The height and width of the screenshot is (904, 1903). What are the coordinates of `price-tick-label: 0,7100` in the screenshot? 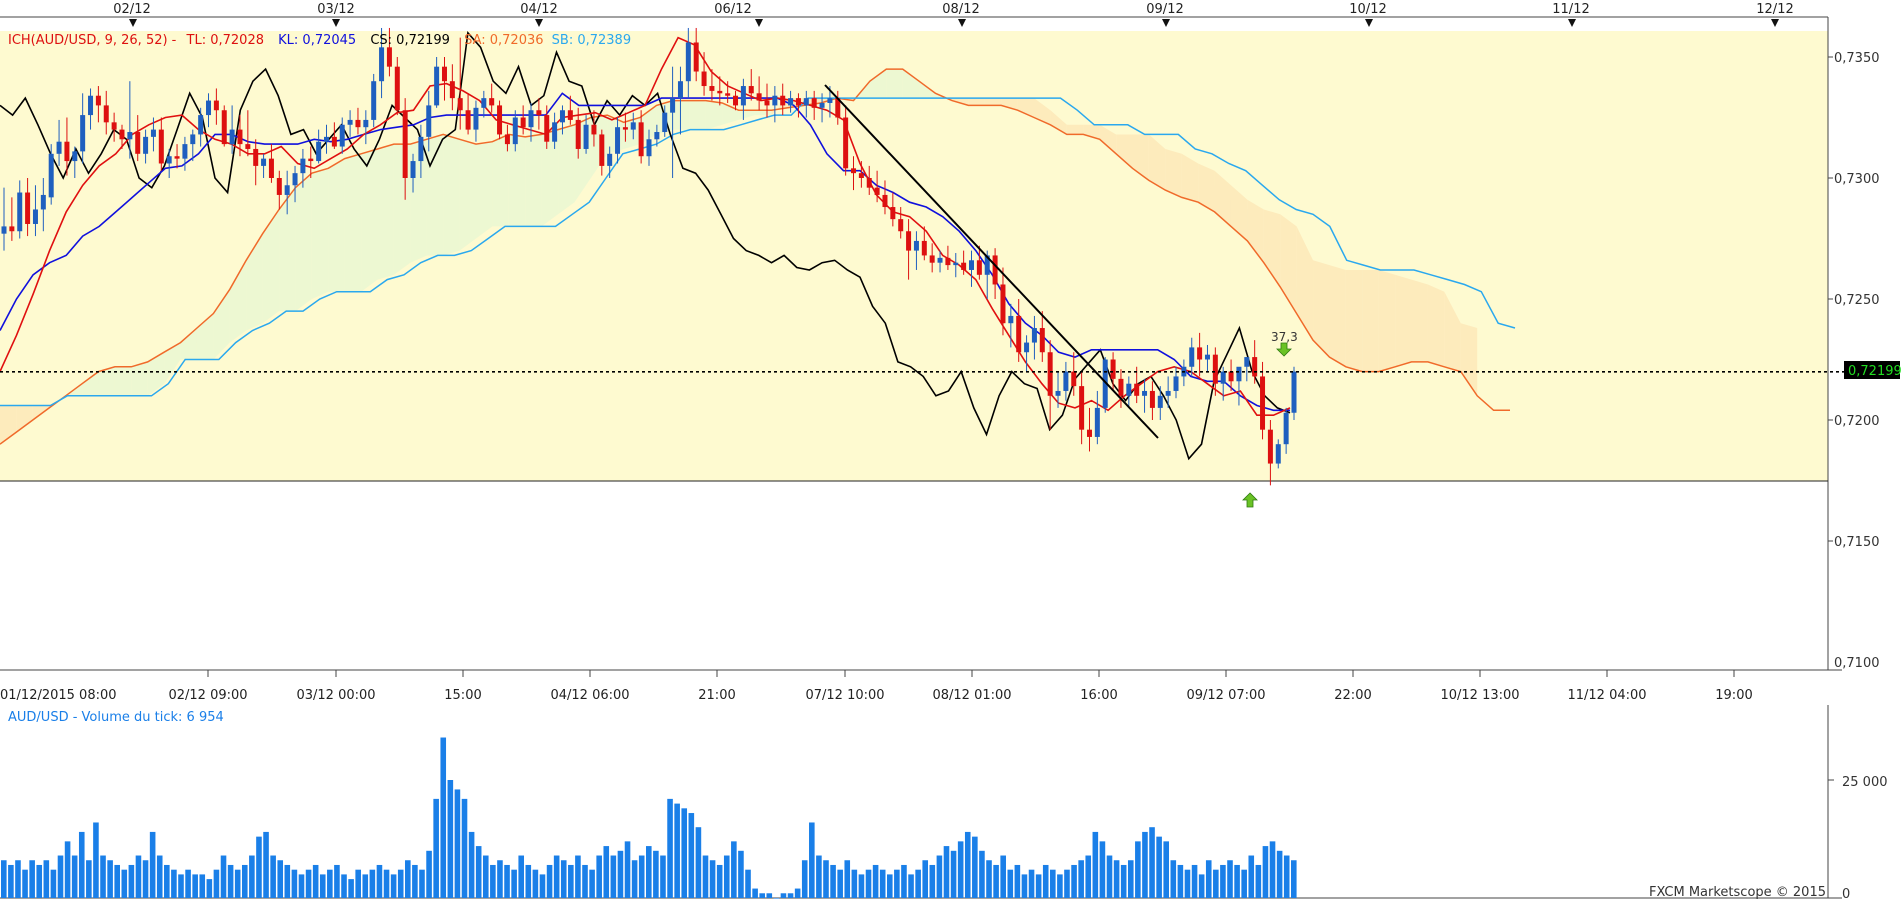 It's located at (1857, 663).